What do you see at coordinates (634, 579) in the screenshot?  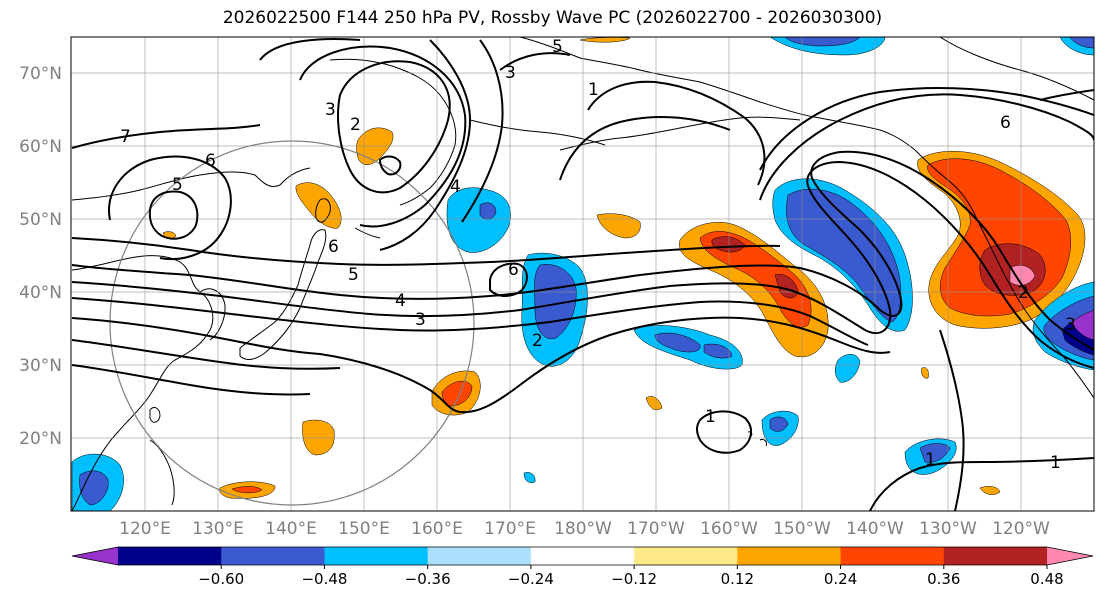 I see `colorbar-tick-label: −0.12` at bounding box center [634, 579].